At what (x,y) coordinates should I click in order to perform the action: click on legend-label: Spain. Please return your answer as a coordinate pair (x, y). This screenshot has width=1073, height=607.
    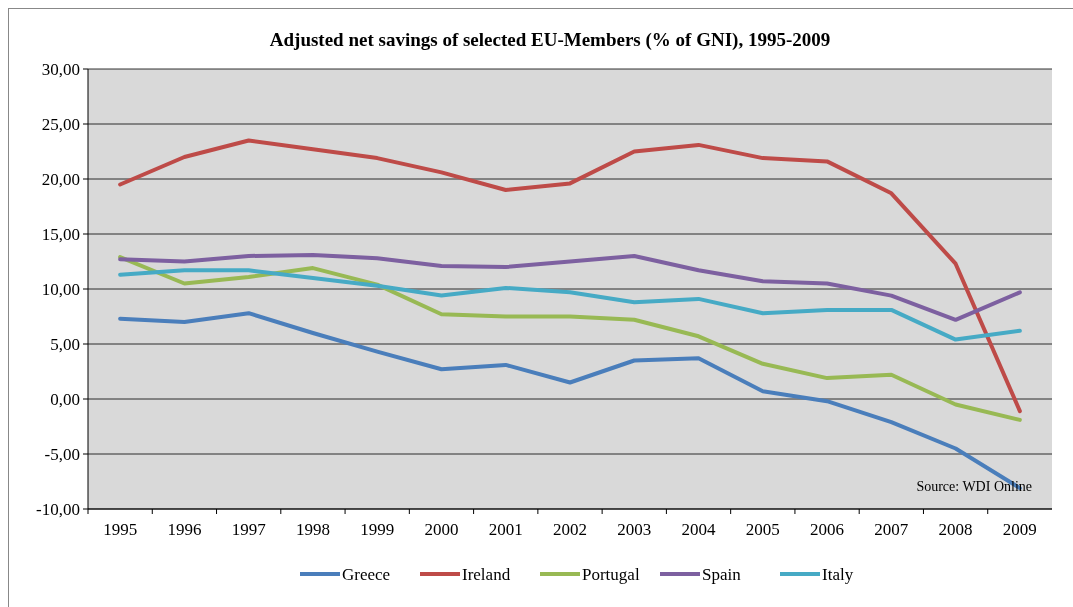
    Looking at the image, I should click on (722, 574).